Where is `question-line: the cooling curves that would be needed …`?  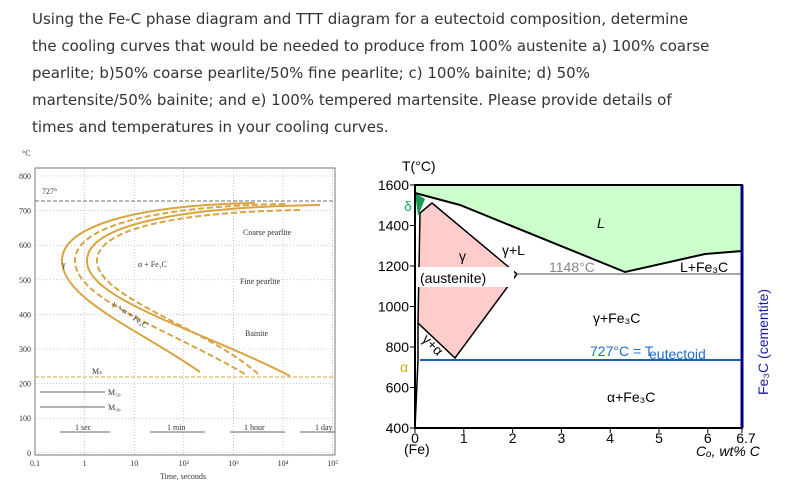
question-line: the cooling curves that would be needed … is located at coordinates (371, 46).